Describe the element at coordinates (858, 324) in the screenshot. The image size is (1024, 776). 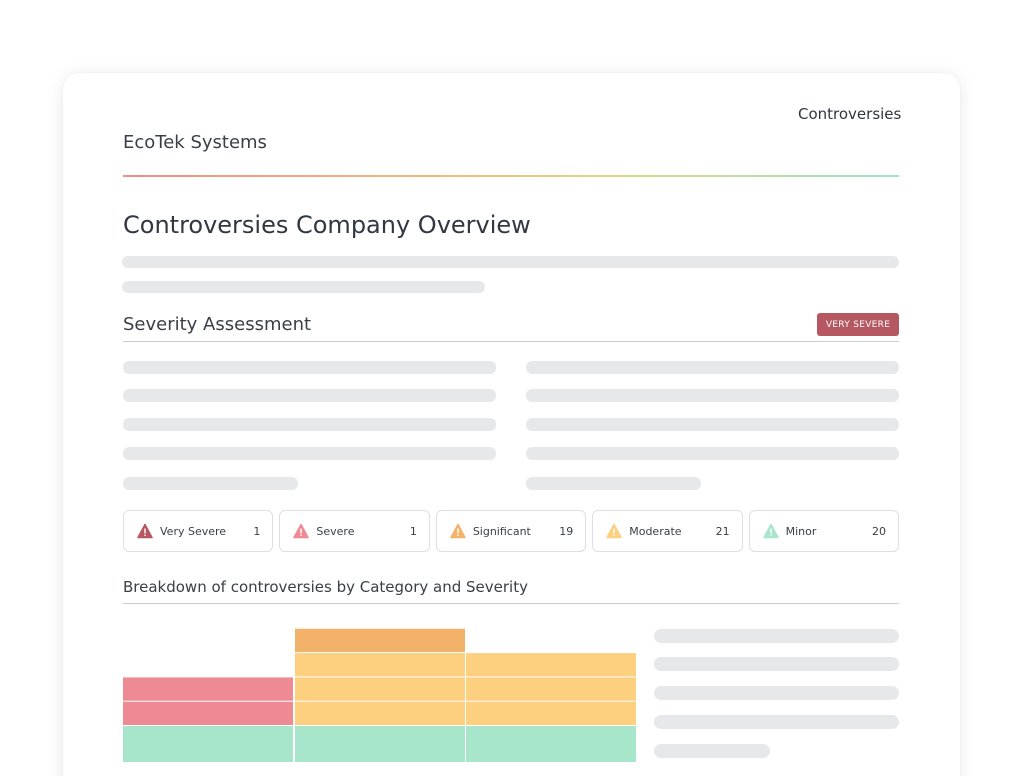
I see `severity-badge: VERY SEVERE` at that location.